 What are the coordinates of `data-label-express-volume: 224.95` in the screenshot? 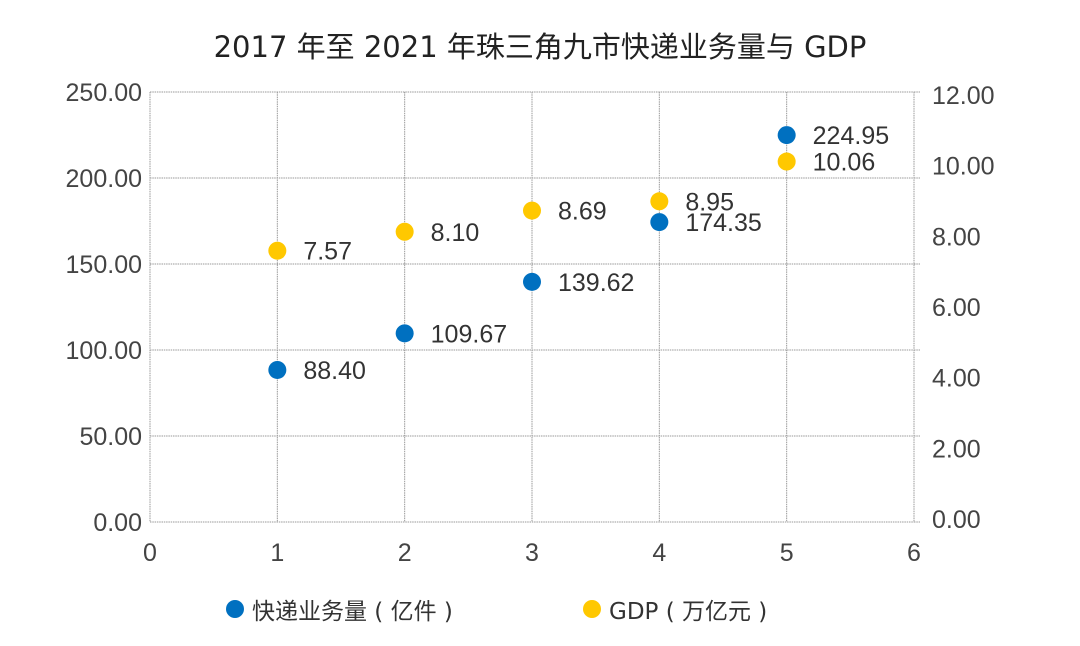 It's located at (851, 136).